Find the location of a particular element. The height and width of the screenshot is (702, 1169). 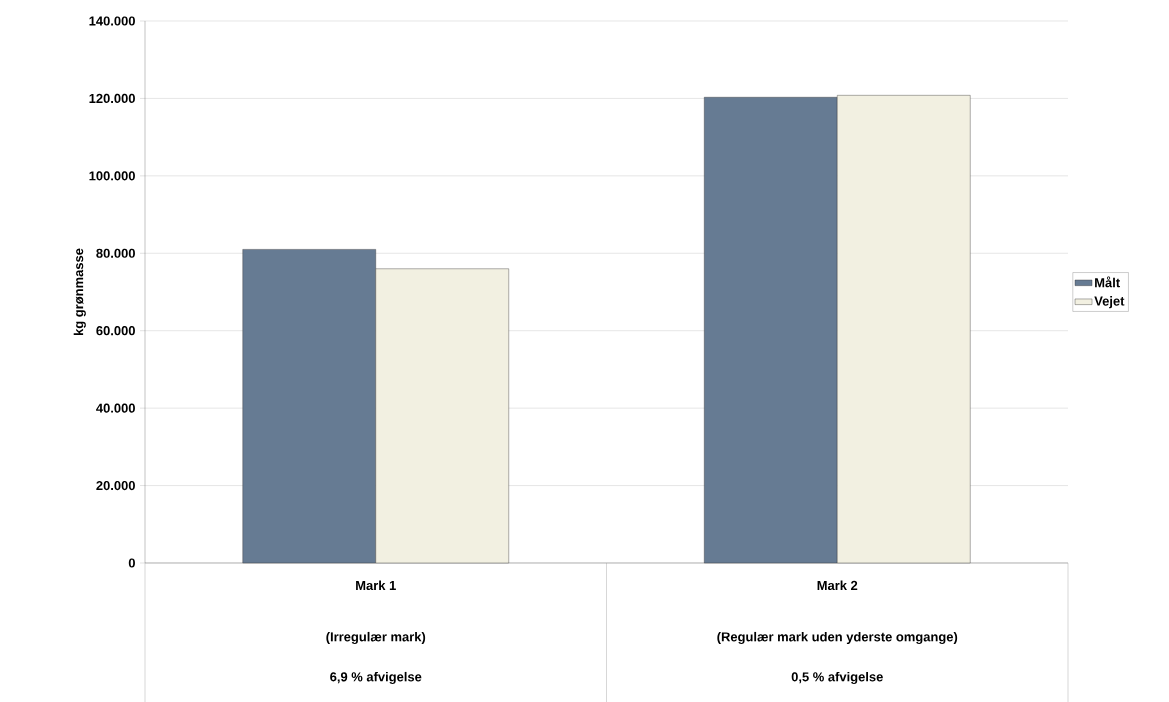

y-axis-title: kg grønmasse is located at coordinates (79, 291).